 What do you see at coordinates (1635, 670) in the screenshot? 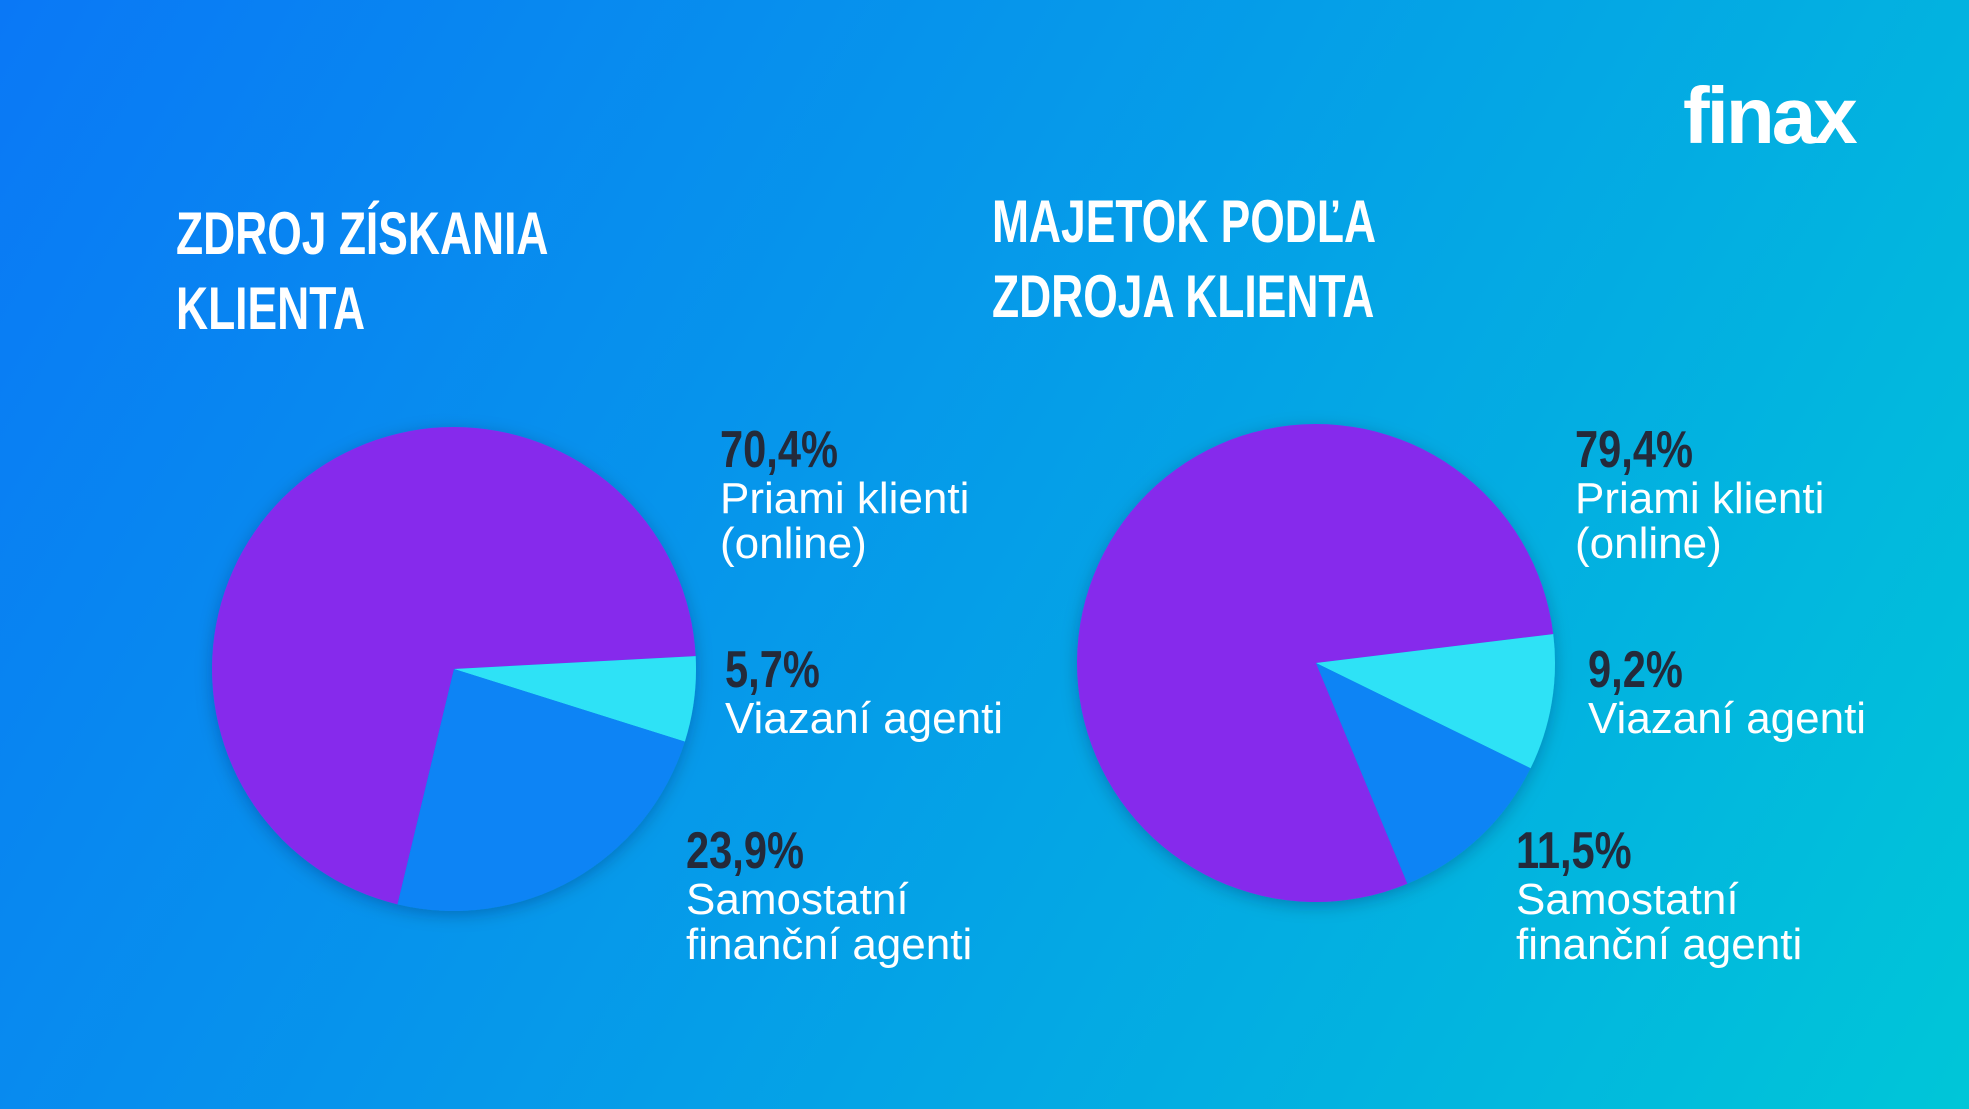
I see `value-label: 9,2%` at bounding box center [1635, 670].